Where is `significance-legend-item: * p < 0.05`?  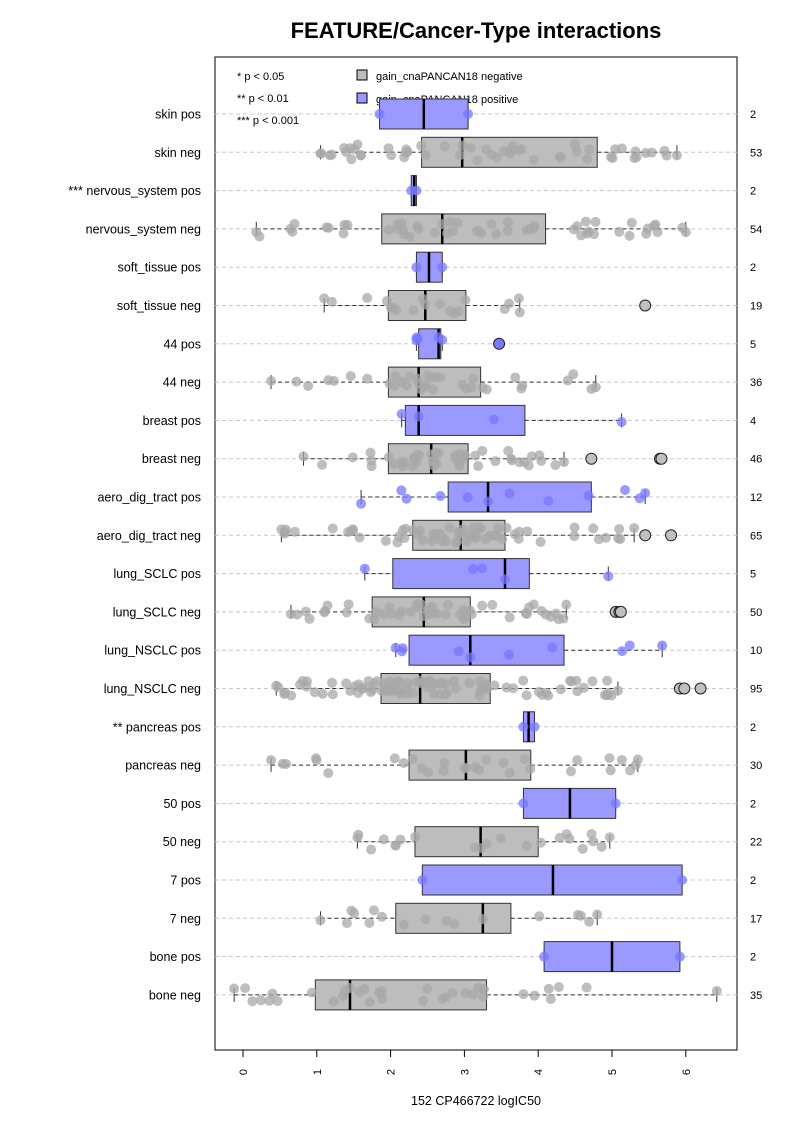
significance-legend-item: * p < 0.05 is located at coordinates (260, 77).